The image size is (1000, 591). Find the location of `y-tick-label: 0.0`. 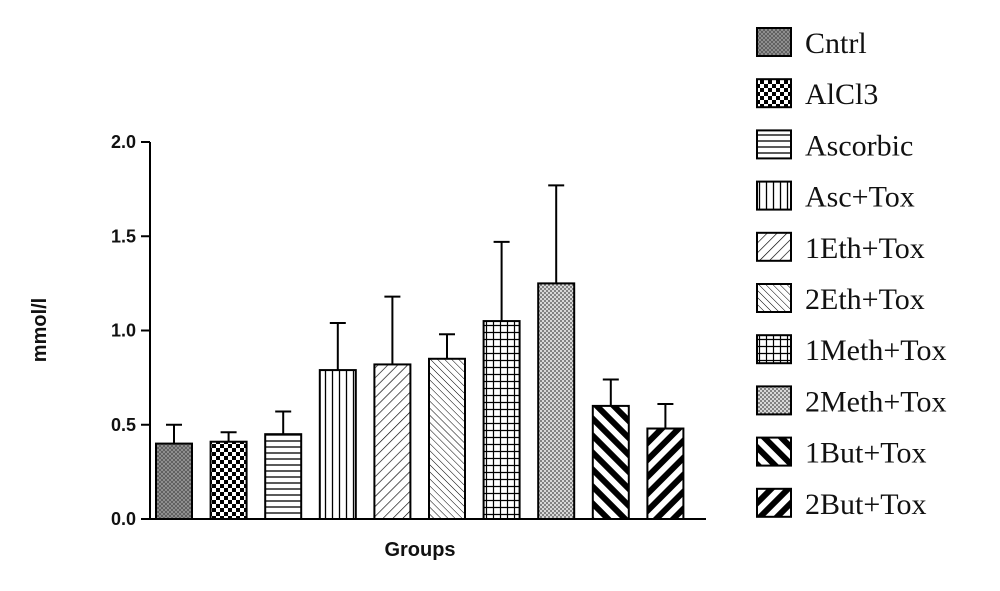

y-tick-label: 0.0 is located at coordinates (123, 519).